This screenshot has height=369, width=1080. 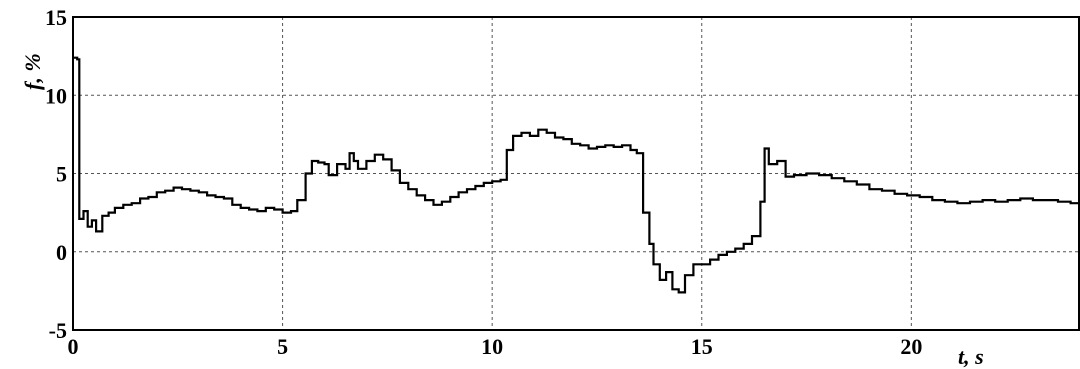 What do you see at coordinates (282, 346) in the screenshot?
I see `x-tick-label: 5` at bounding box center [282, 346].